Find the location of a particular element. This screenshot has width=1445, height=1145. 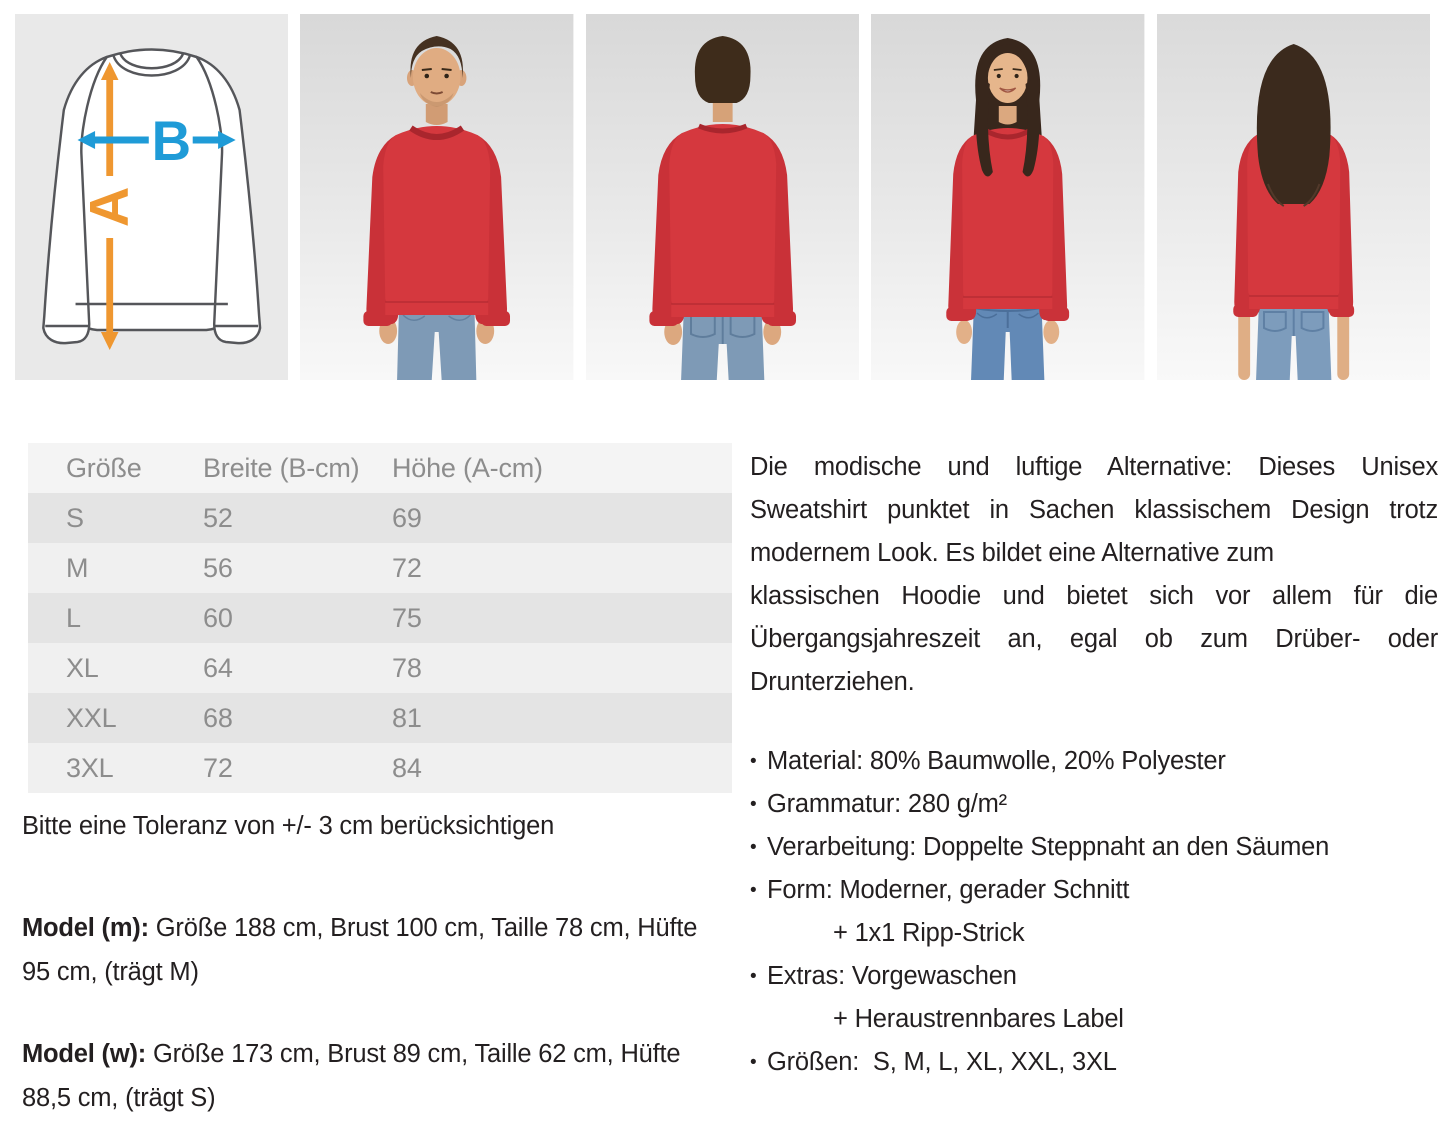

description-line: Drunterziehen. is located at coordinates (832, 682).